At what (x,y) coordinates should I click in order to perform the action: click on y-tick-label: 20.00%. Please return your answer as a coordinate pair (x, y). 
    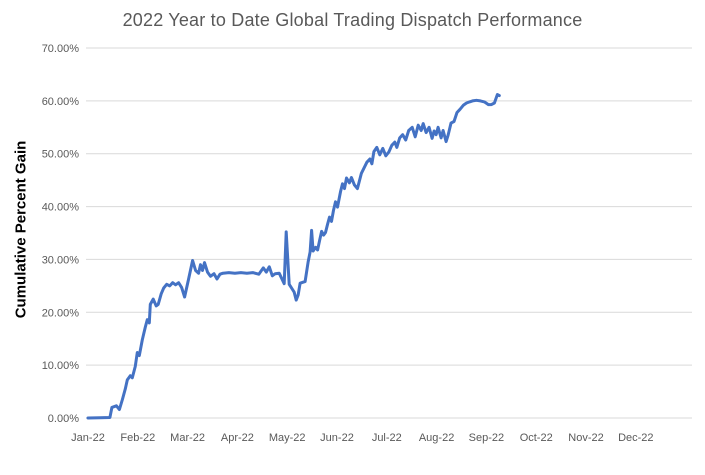
    Looking at the image, I should click on (61, 313).